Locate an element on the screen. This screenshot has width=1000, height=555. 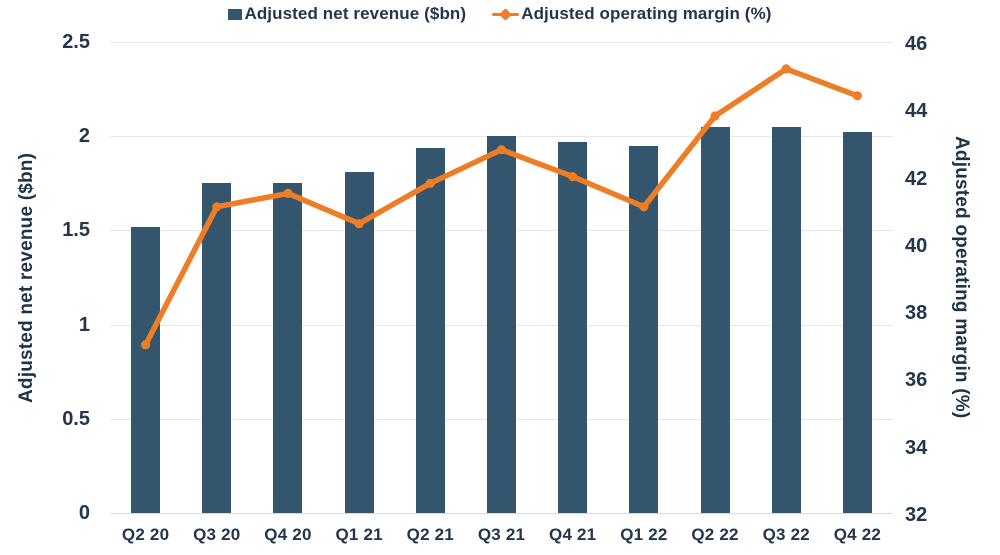
right-axis-tick: 44 is located at coordinates (916, 111).